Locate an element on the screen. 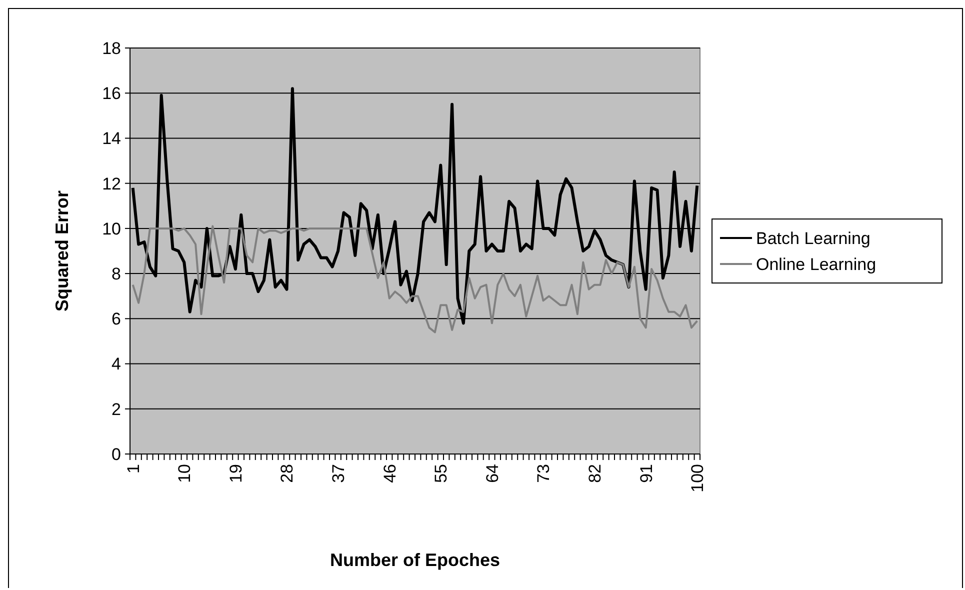 The height and width of the screenshot is (590, 965). y-axis-title: Squared Error is located at coordinates (62, 251).